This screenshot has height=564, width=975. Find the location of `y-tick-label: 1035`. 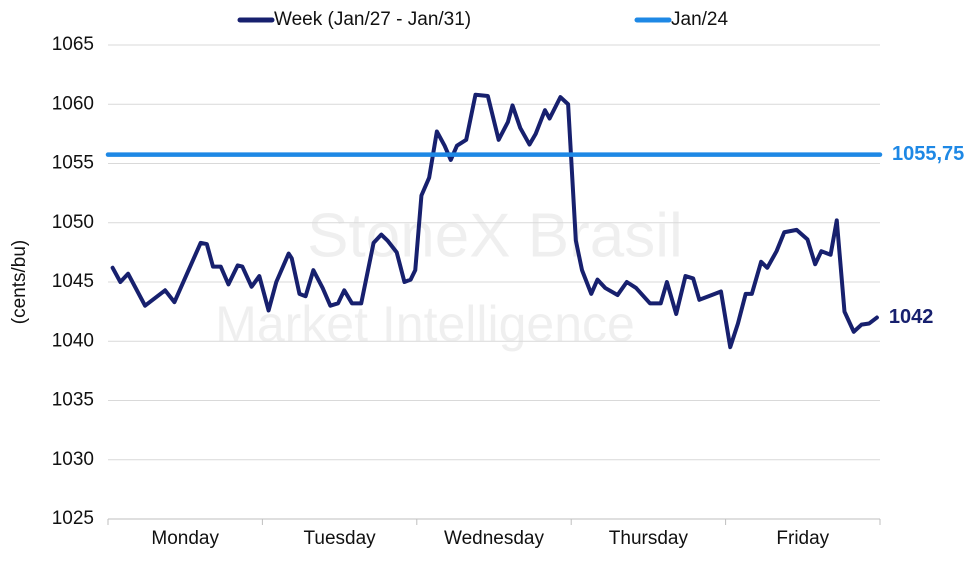

y-tick-label: 1035 is located at coordinates (73, 400).